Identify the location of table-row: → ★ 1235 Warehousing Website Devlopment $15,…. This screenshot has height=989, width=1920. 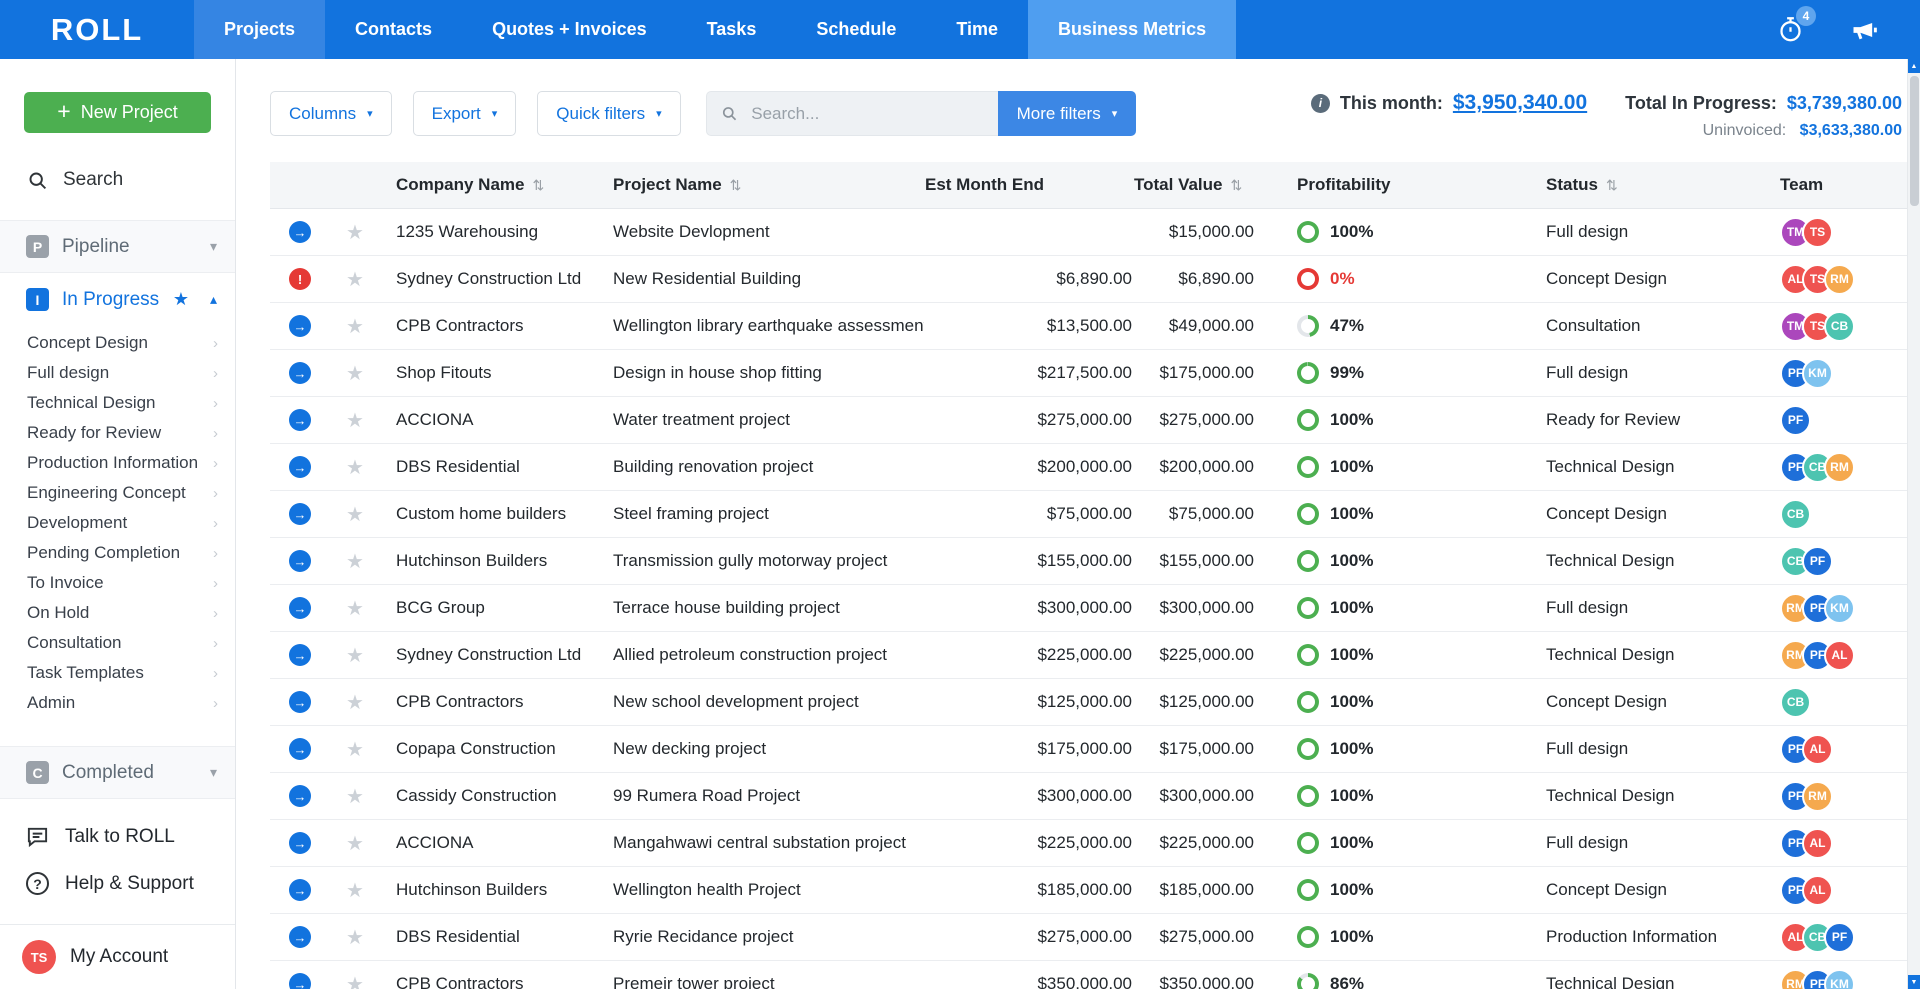
(1095, 232).